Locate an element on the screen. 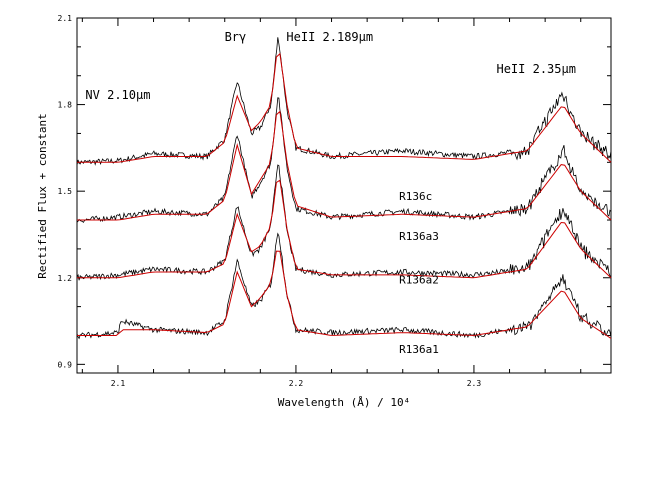  star-labels: R136c R136a3 R136a2 R136a1 is located at coordinates (419, 273).